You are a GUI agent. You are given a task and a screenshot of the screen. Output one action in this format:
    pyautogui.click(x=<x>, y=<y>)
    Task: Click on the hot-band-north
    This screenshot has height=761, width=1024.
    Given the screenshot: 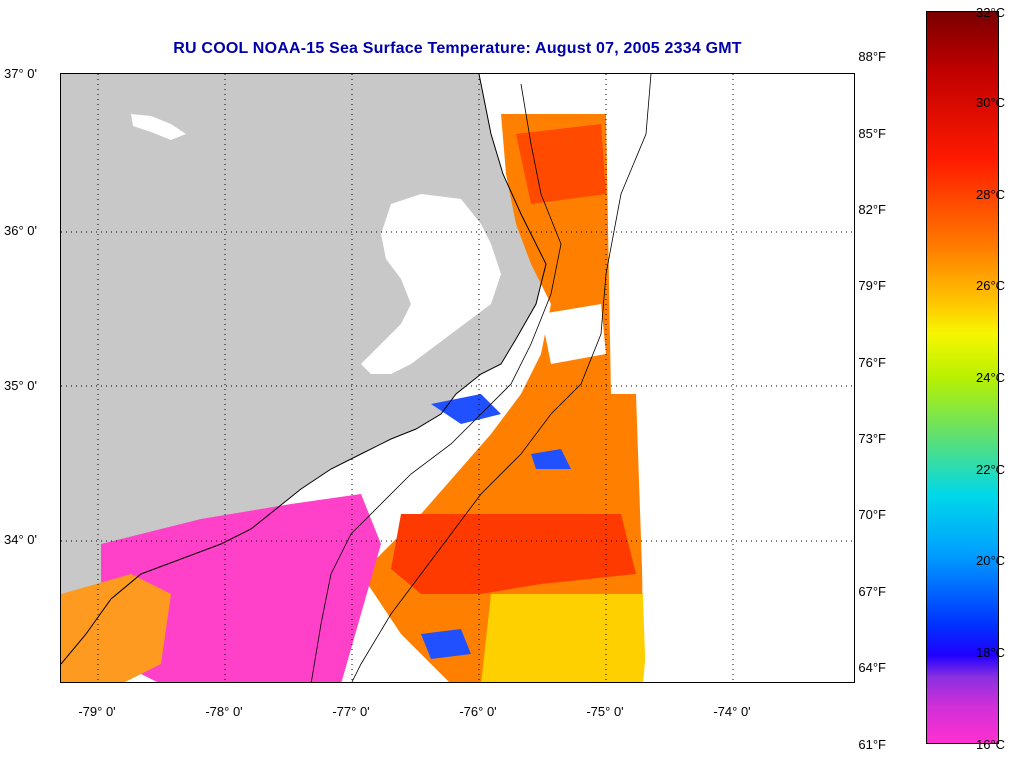 What is the action you would take?
    pyautogui.click(x=561, y=164)
    